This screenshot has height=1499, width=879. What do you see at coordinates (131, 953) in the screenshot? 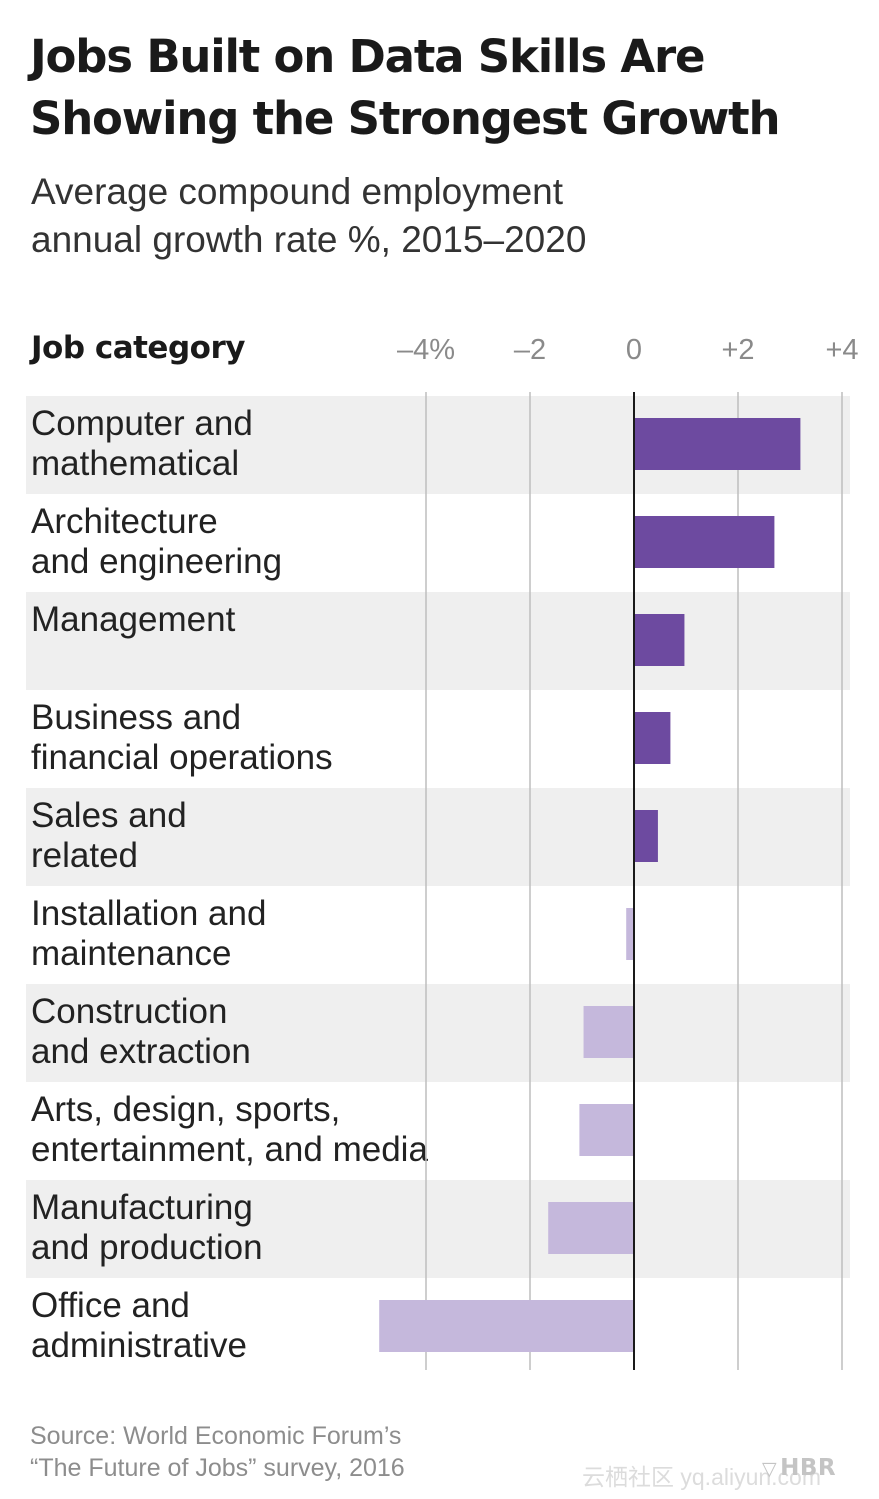
I see `category-label-line: maintenance` at bounding box center [131, 953].